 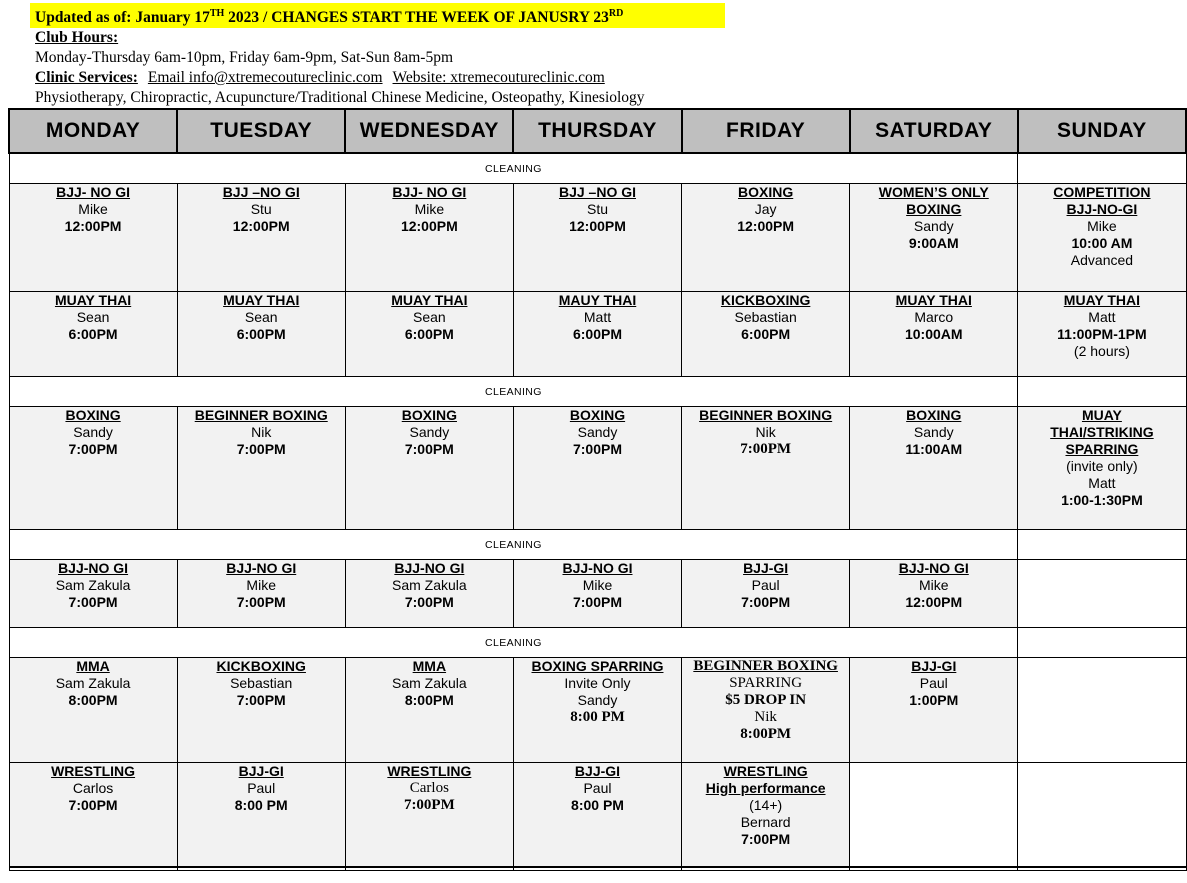 What do you see at coordinates (597, 804) in the screenshot?
I see `class-time: 8:00 PM` at bounding box center [597, 804].